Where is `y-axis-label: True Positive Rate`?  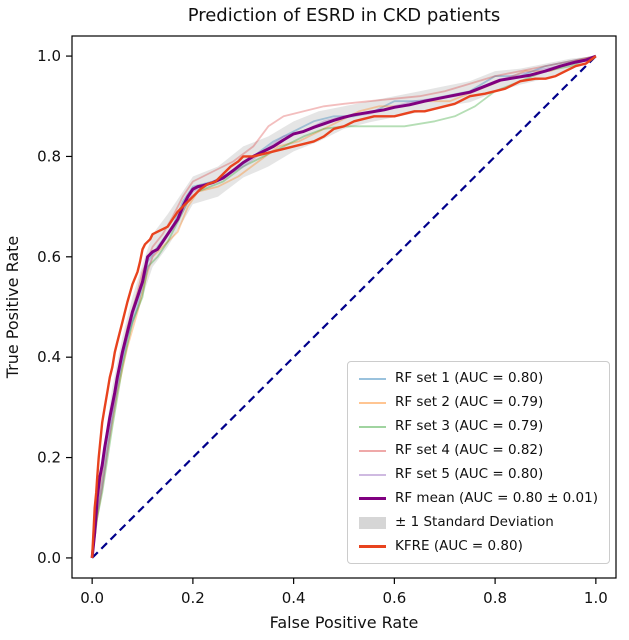 y-axis-label: True Positive Rate is located at coordinates (12, 308).